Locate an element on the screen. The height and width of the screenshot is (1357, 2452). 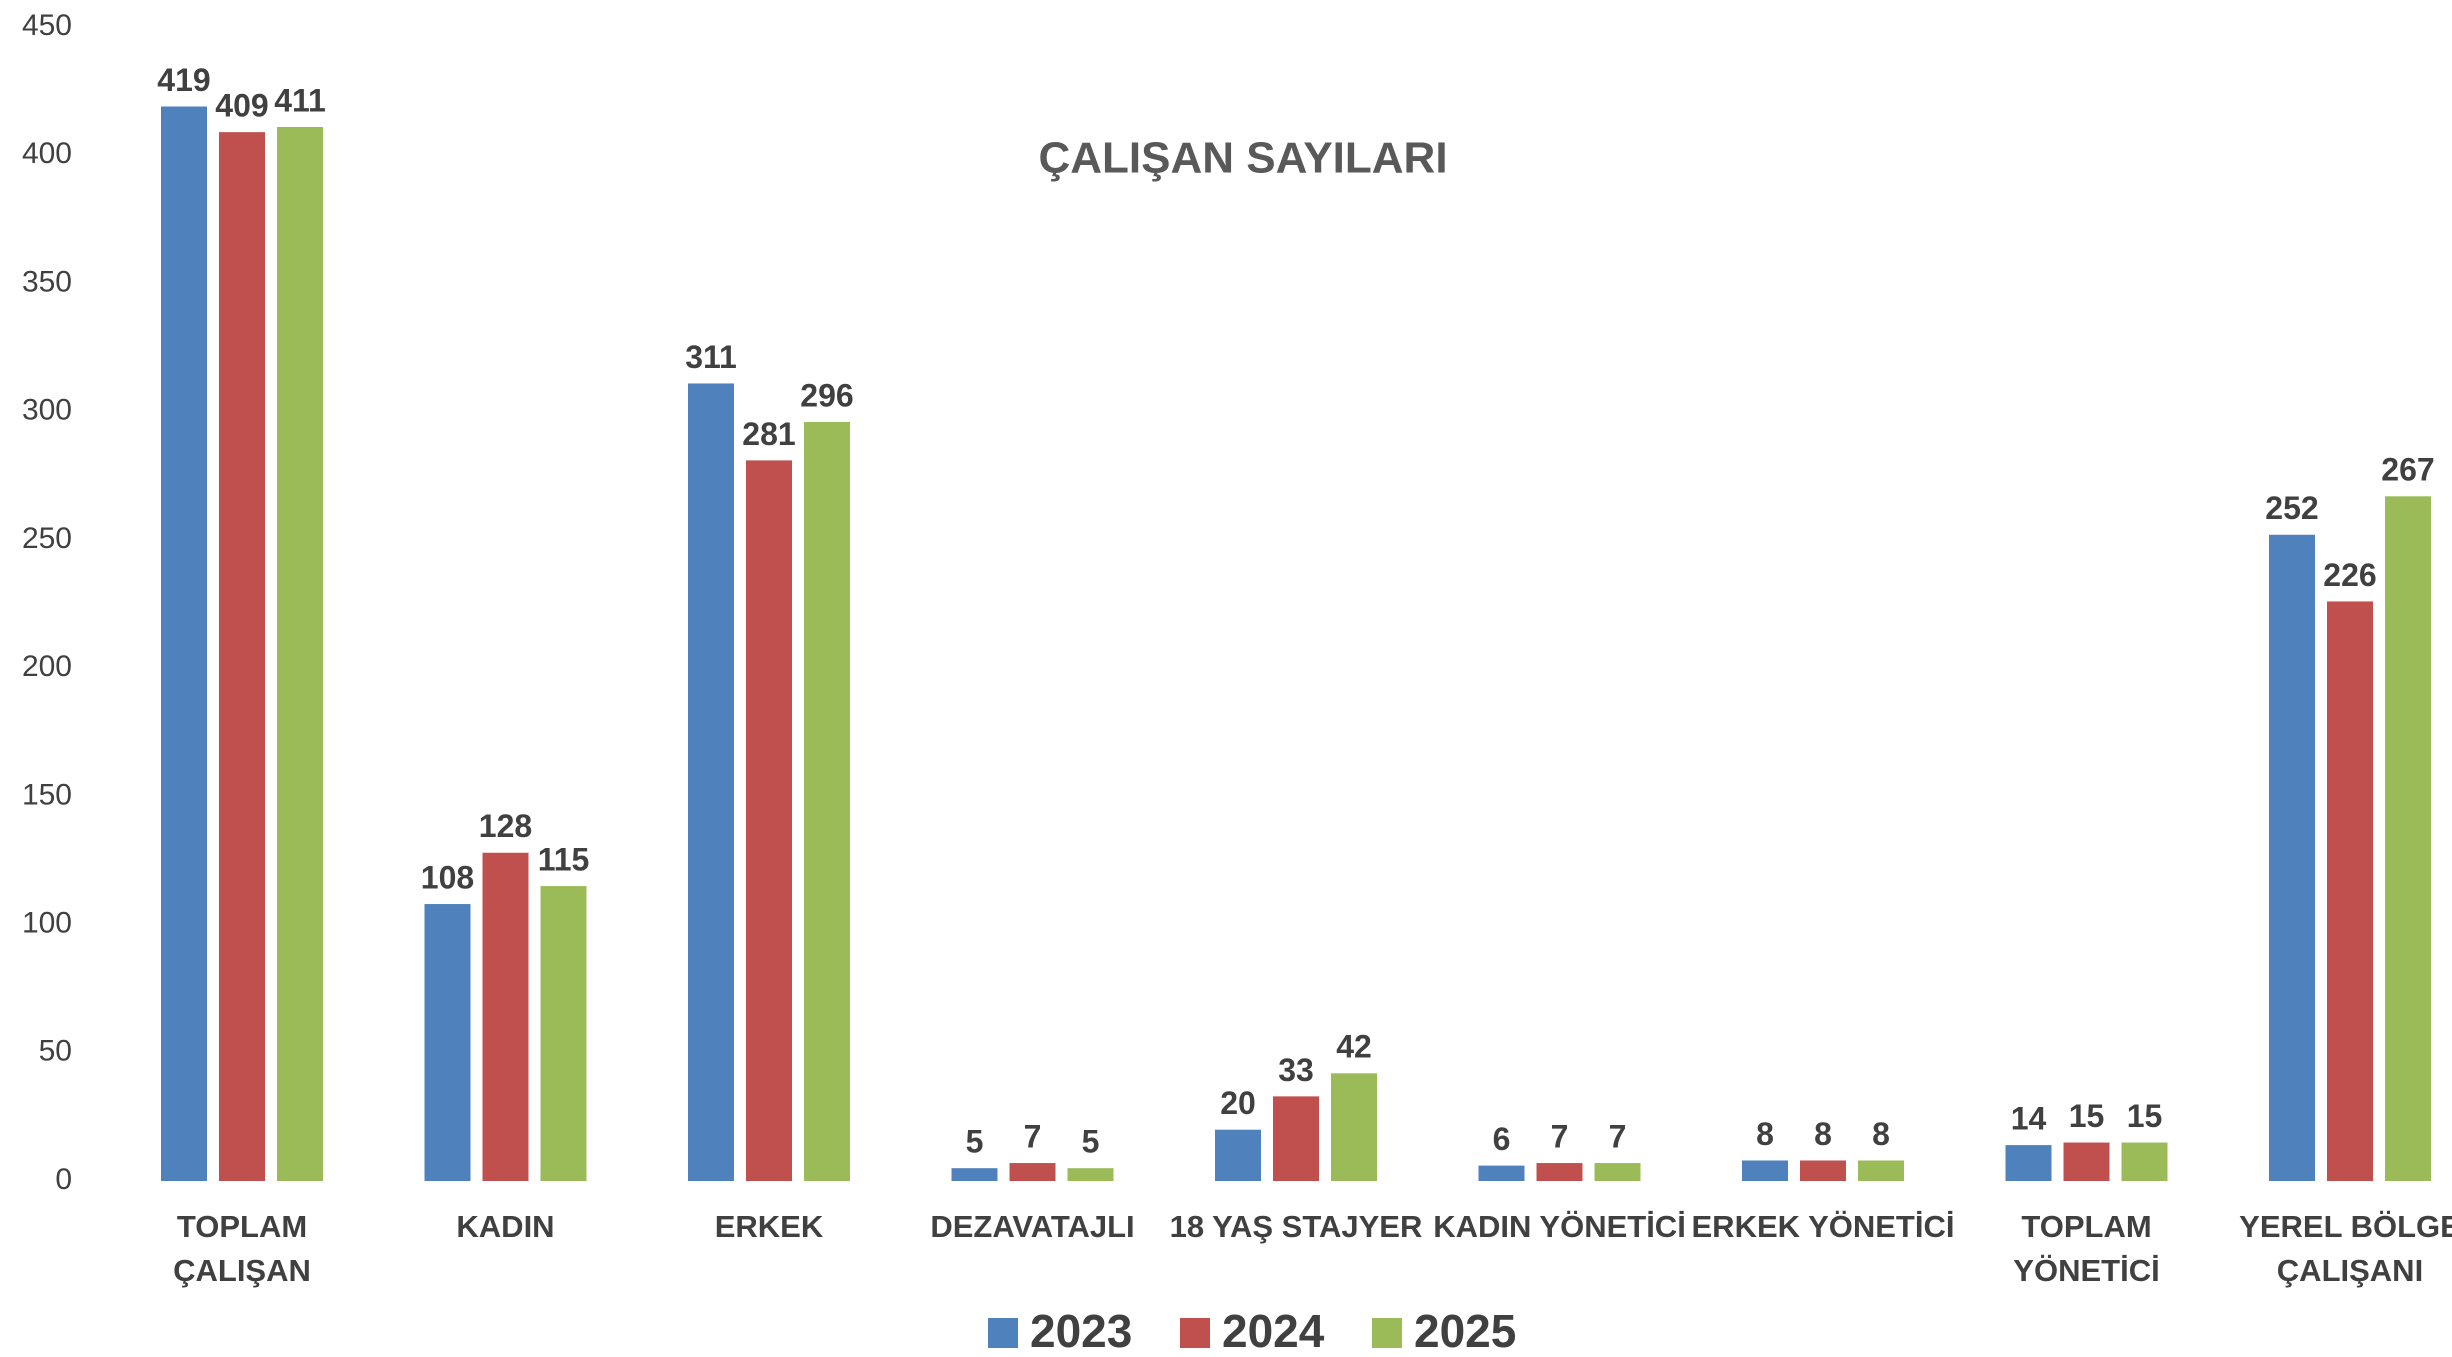
x-tick-label: ERKEK is located at coordinates (769, 1226).